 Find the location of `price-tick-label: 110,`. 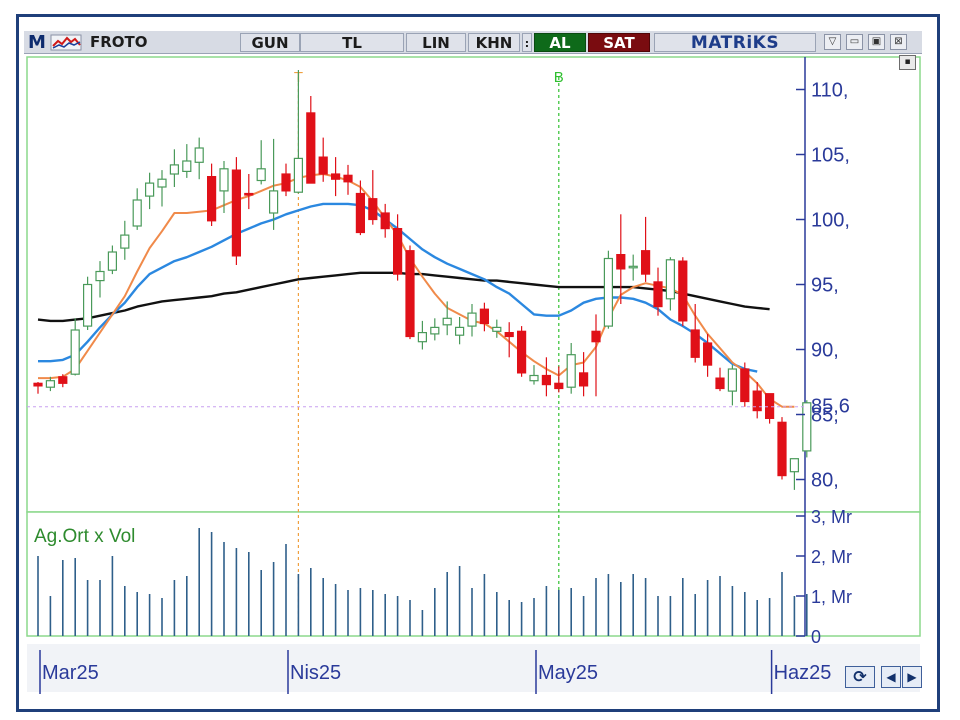

price-tick-label: 110, is located at coordinates (829, 91).